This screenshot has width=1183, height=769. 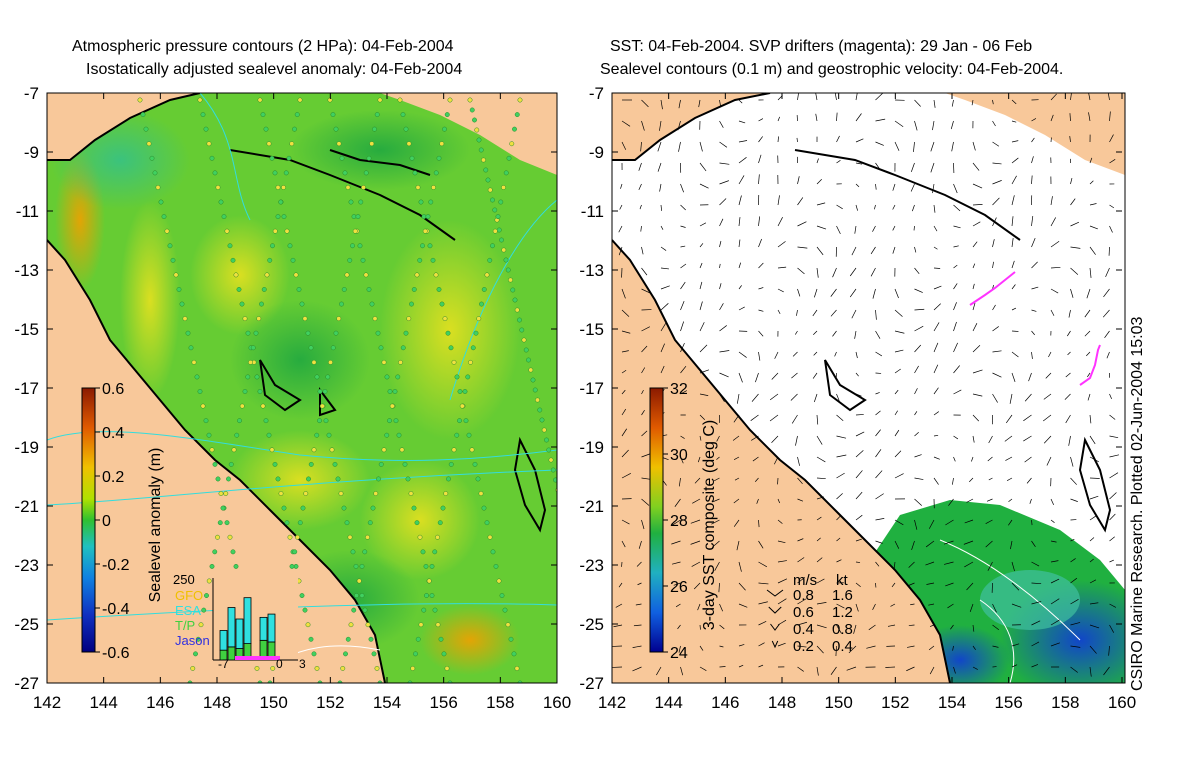 What do you see at coordinates (591, 270) in the screenshot?
I see `right-lat-tick-label: -13` at bounding box center [591, 270].